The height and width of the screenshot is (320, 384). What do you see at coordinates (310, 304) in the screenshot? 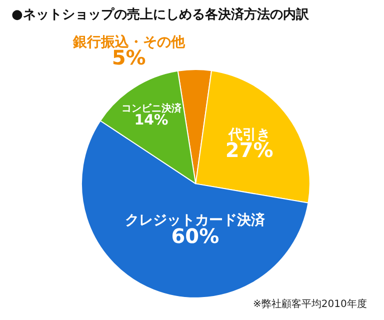
I see `text: ※弊社顧客平均2010年度` at bounding box center [310, 304].